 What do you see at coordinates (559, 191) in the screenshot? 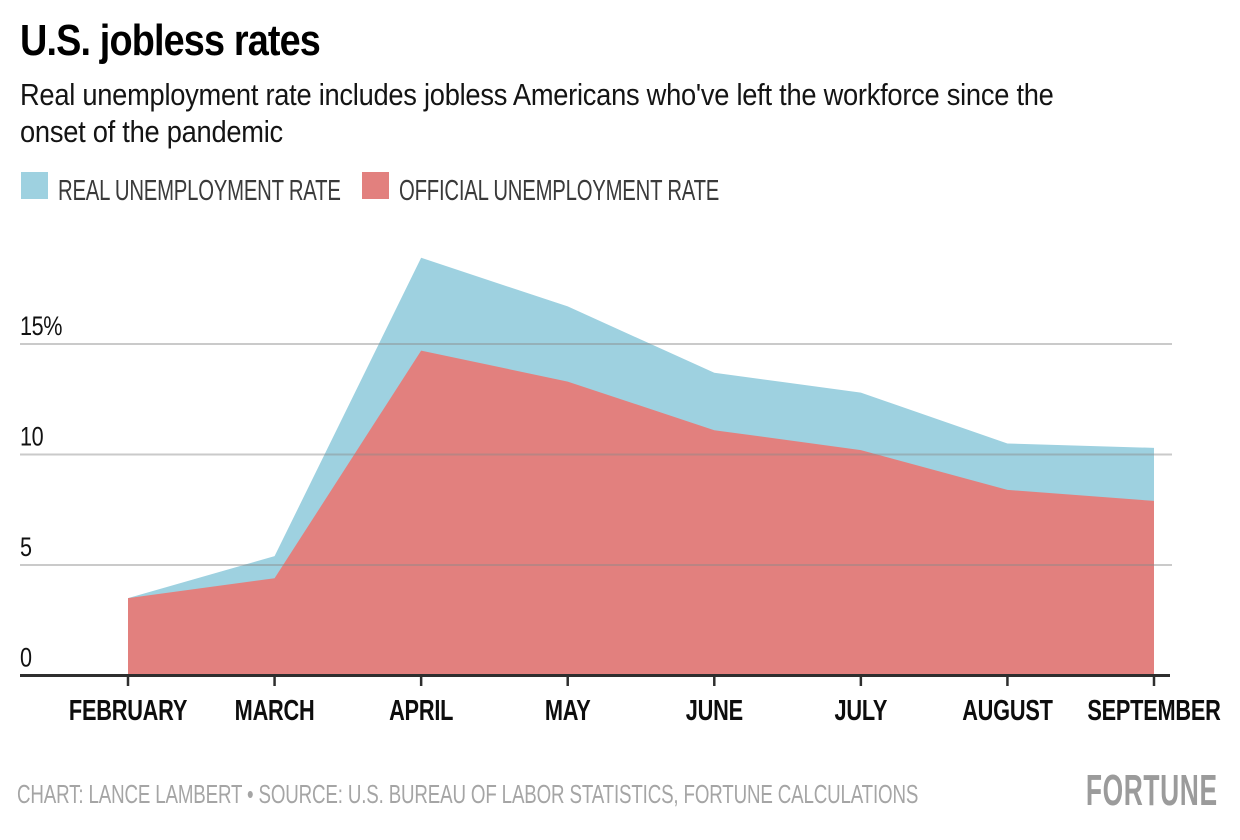
I see `legend-label-official-unemployment: OFFICIAL UNEMPLOYMENT RATE` at bounding box center [559, 191].